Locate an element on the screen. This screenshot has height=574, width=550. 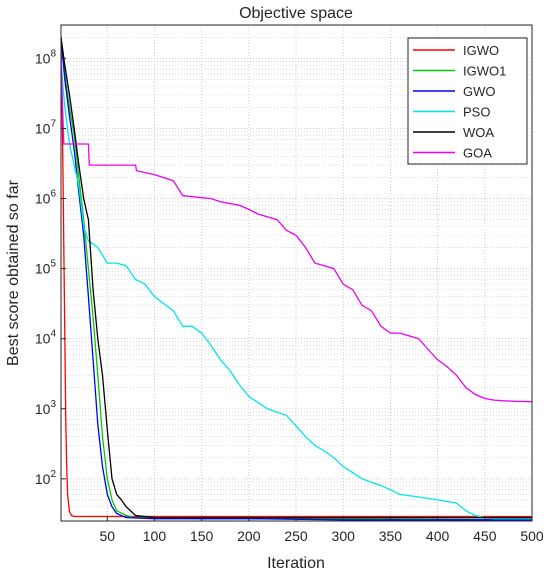
y-axis: 10² 10³ 10⁴ 10⁵ 10⁶ 10⁷ 10⁸ is located at coordinates (50, 267).